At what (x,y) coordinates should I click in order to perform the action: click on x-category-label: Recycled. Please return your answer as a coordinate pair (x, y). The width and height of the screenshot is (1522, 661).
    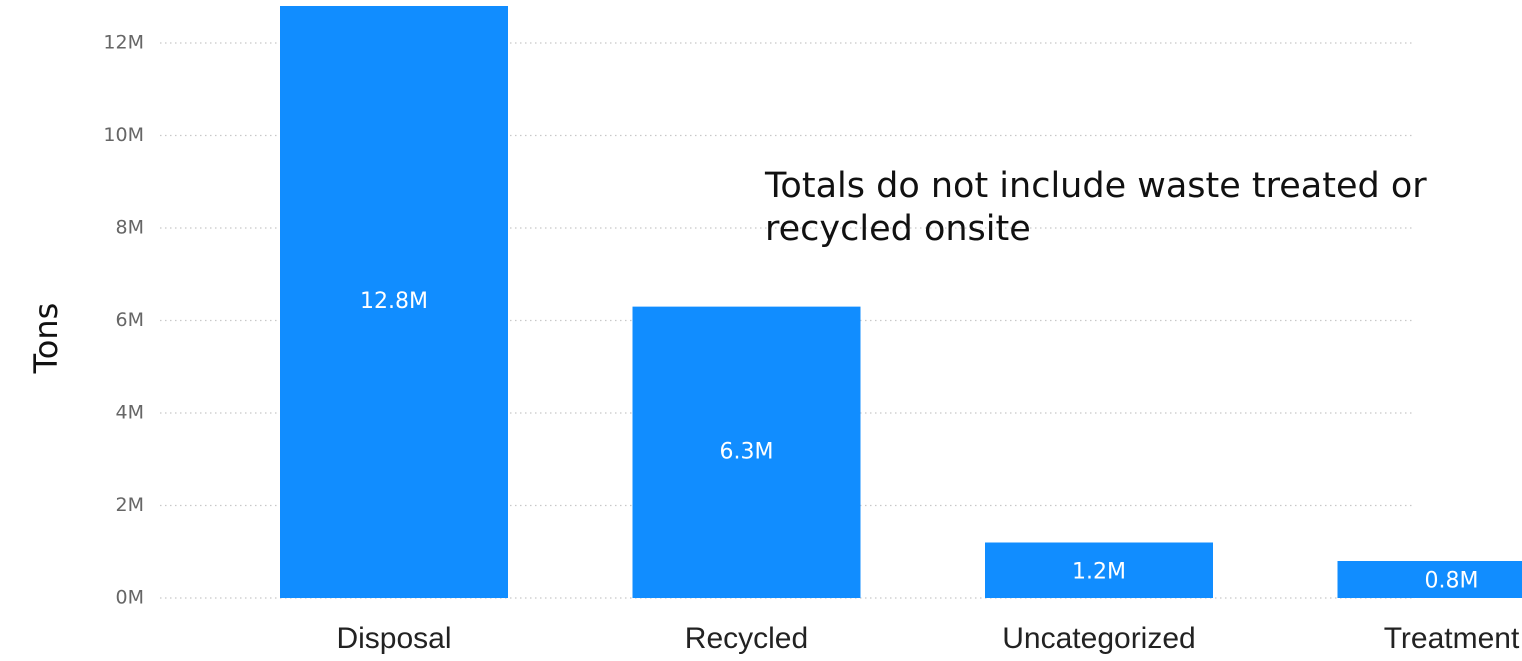
    Looking at the image, I should click on (746, 638).